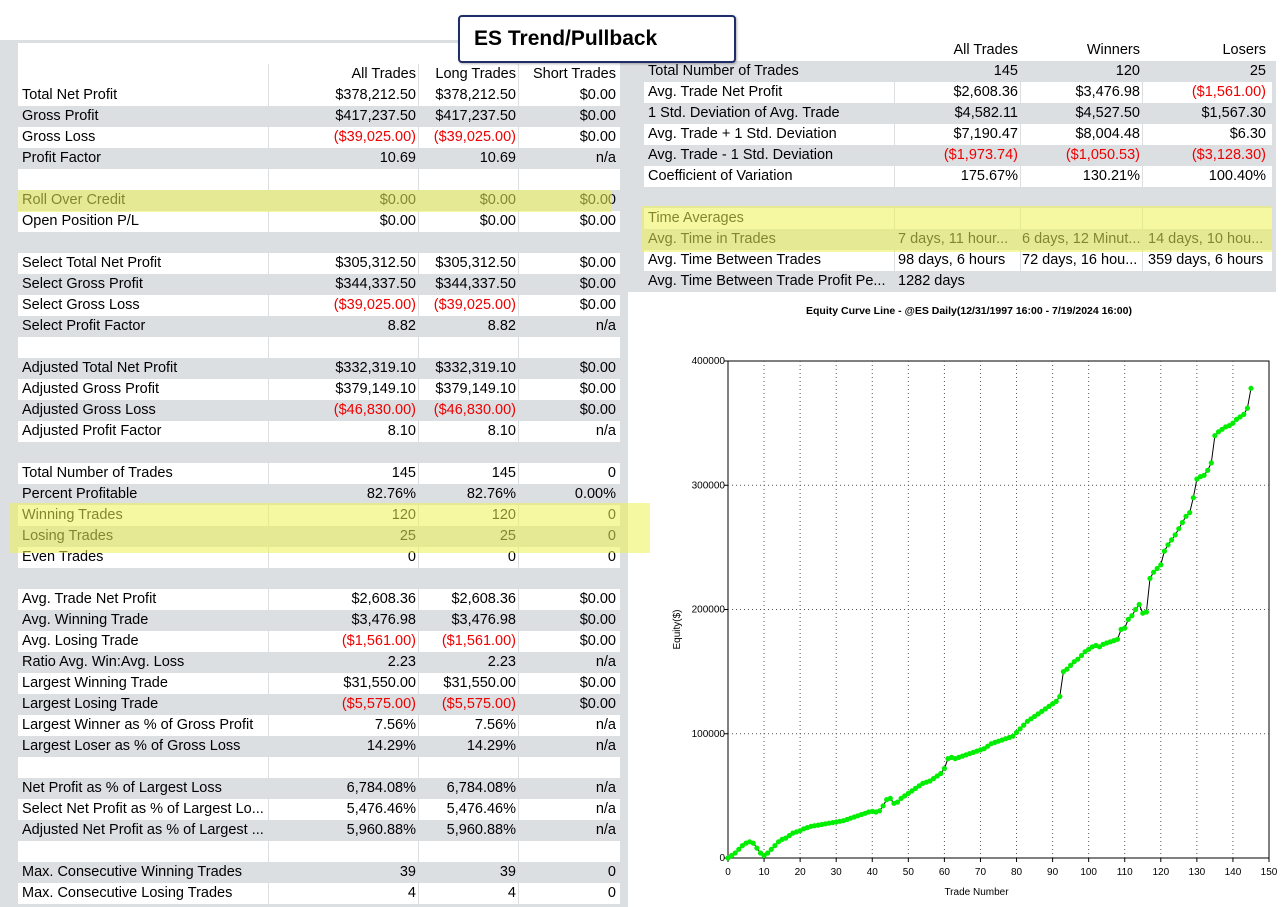 Image resolution: width=1282 pixels, height=907 pixels. I want to click on row-label: Total Number of Trades, so click(97, 473).